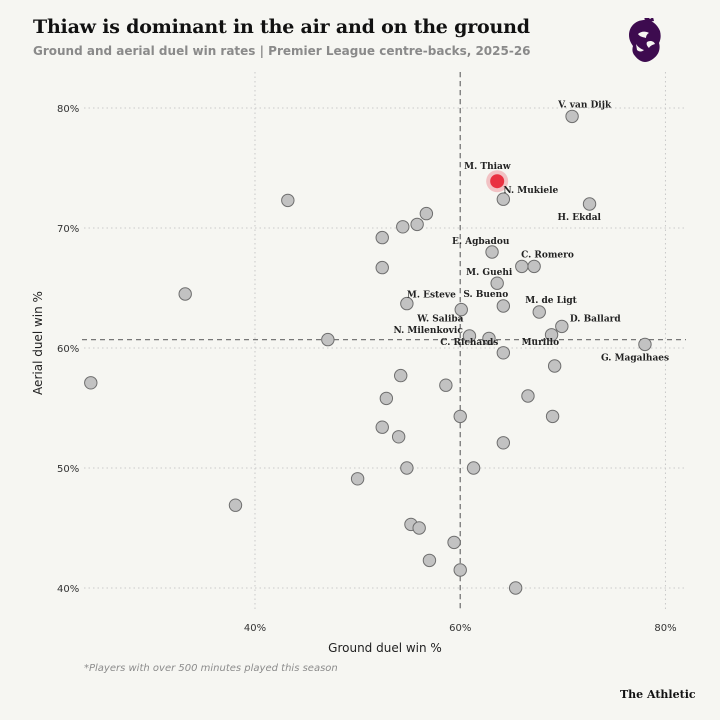 This screenshot has height=720, width=720. I want to click on player-label: D. Ballard, so click(596, 319).